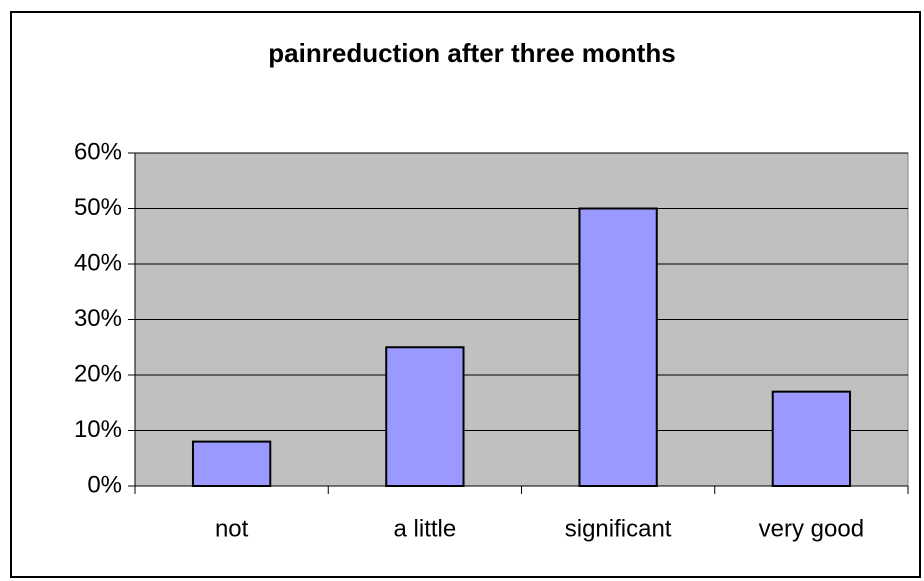  I want to click on y-tick-label: 0%, so click(104, 484).